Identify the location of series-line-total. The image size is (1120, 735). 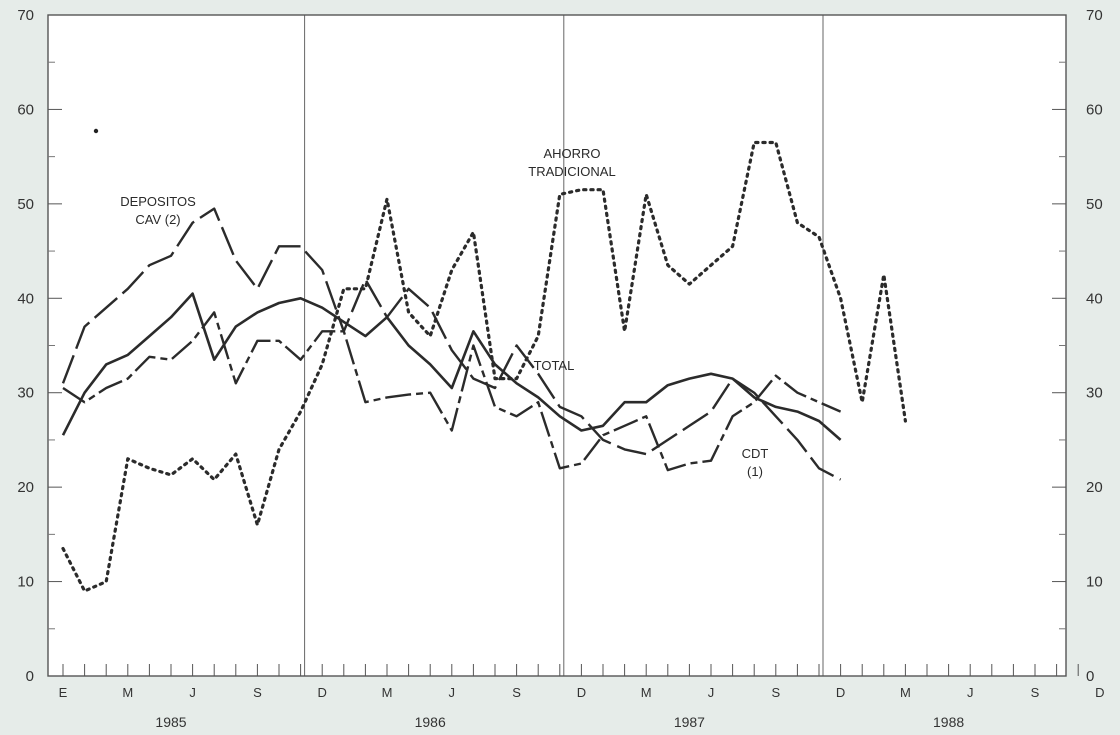
(451, 366).